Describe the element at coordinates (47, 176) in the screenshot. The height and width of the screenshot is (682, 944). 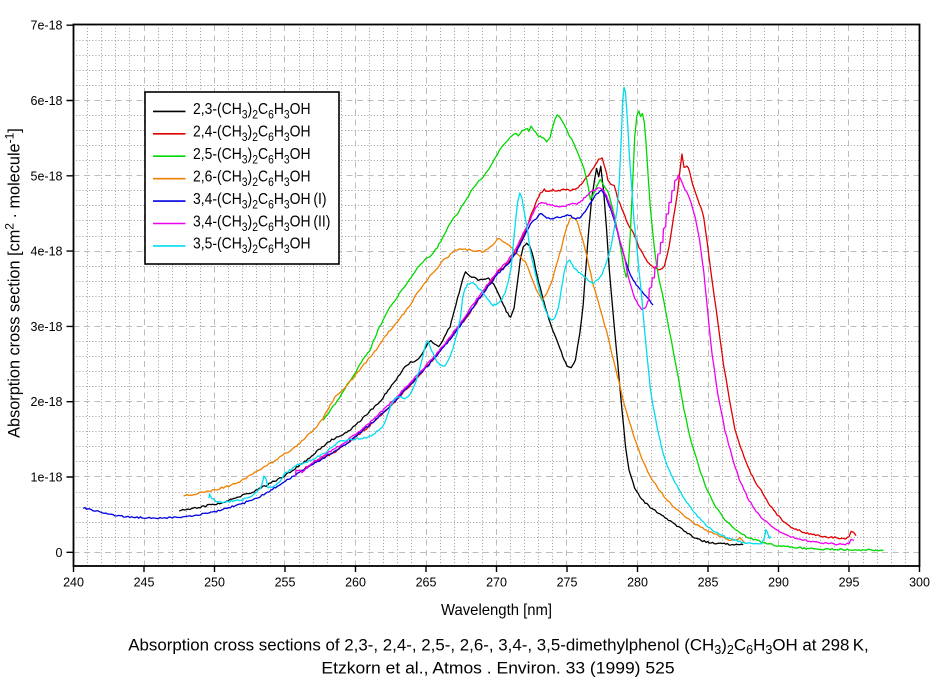
I see `svg-text: 5e-18` at that location.